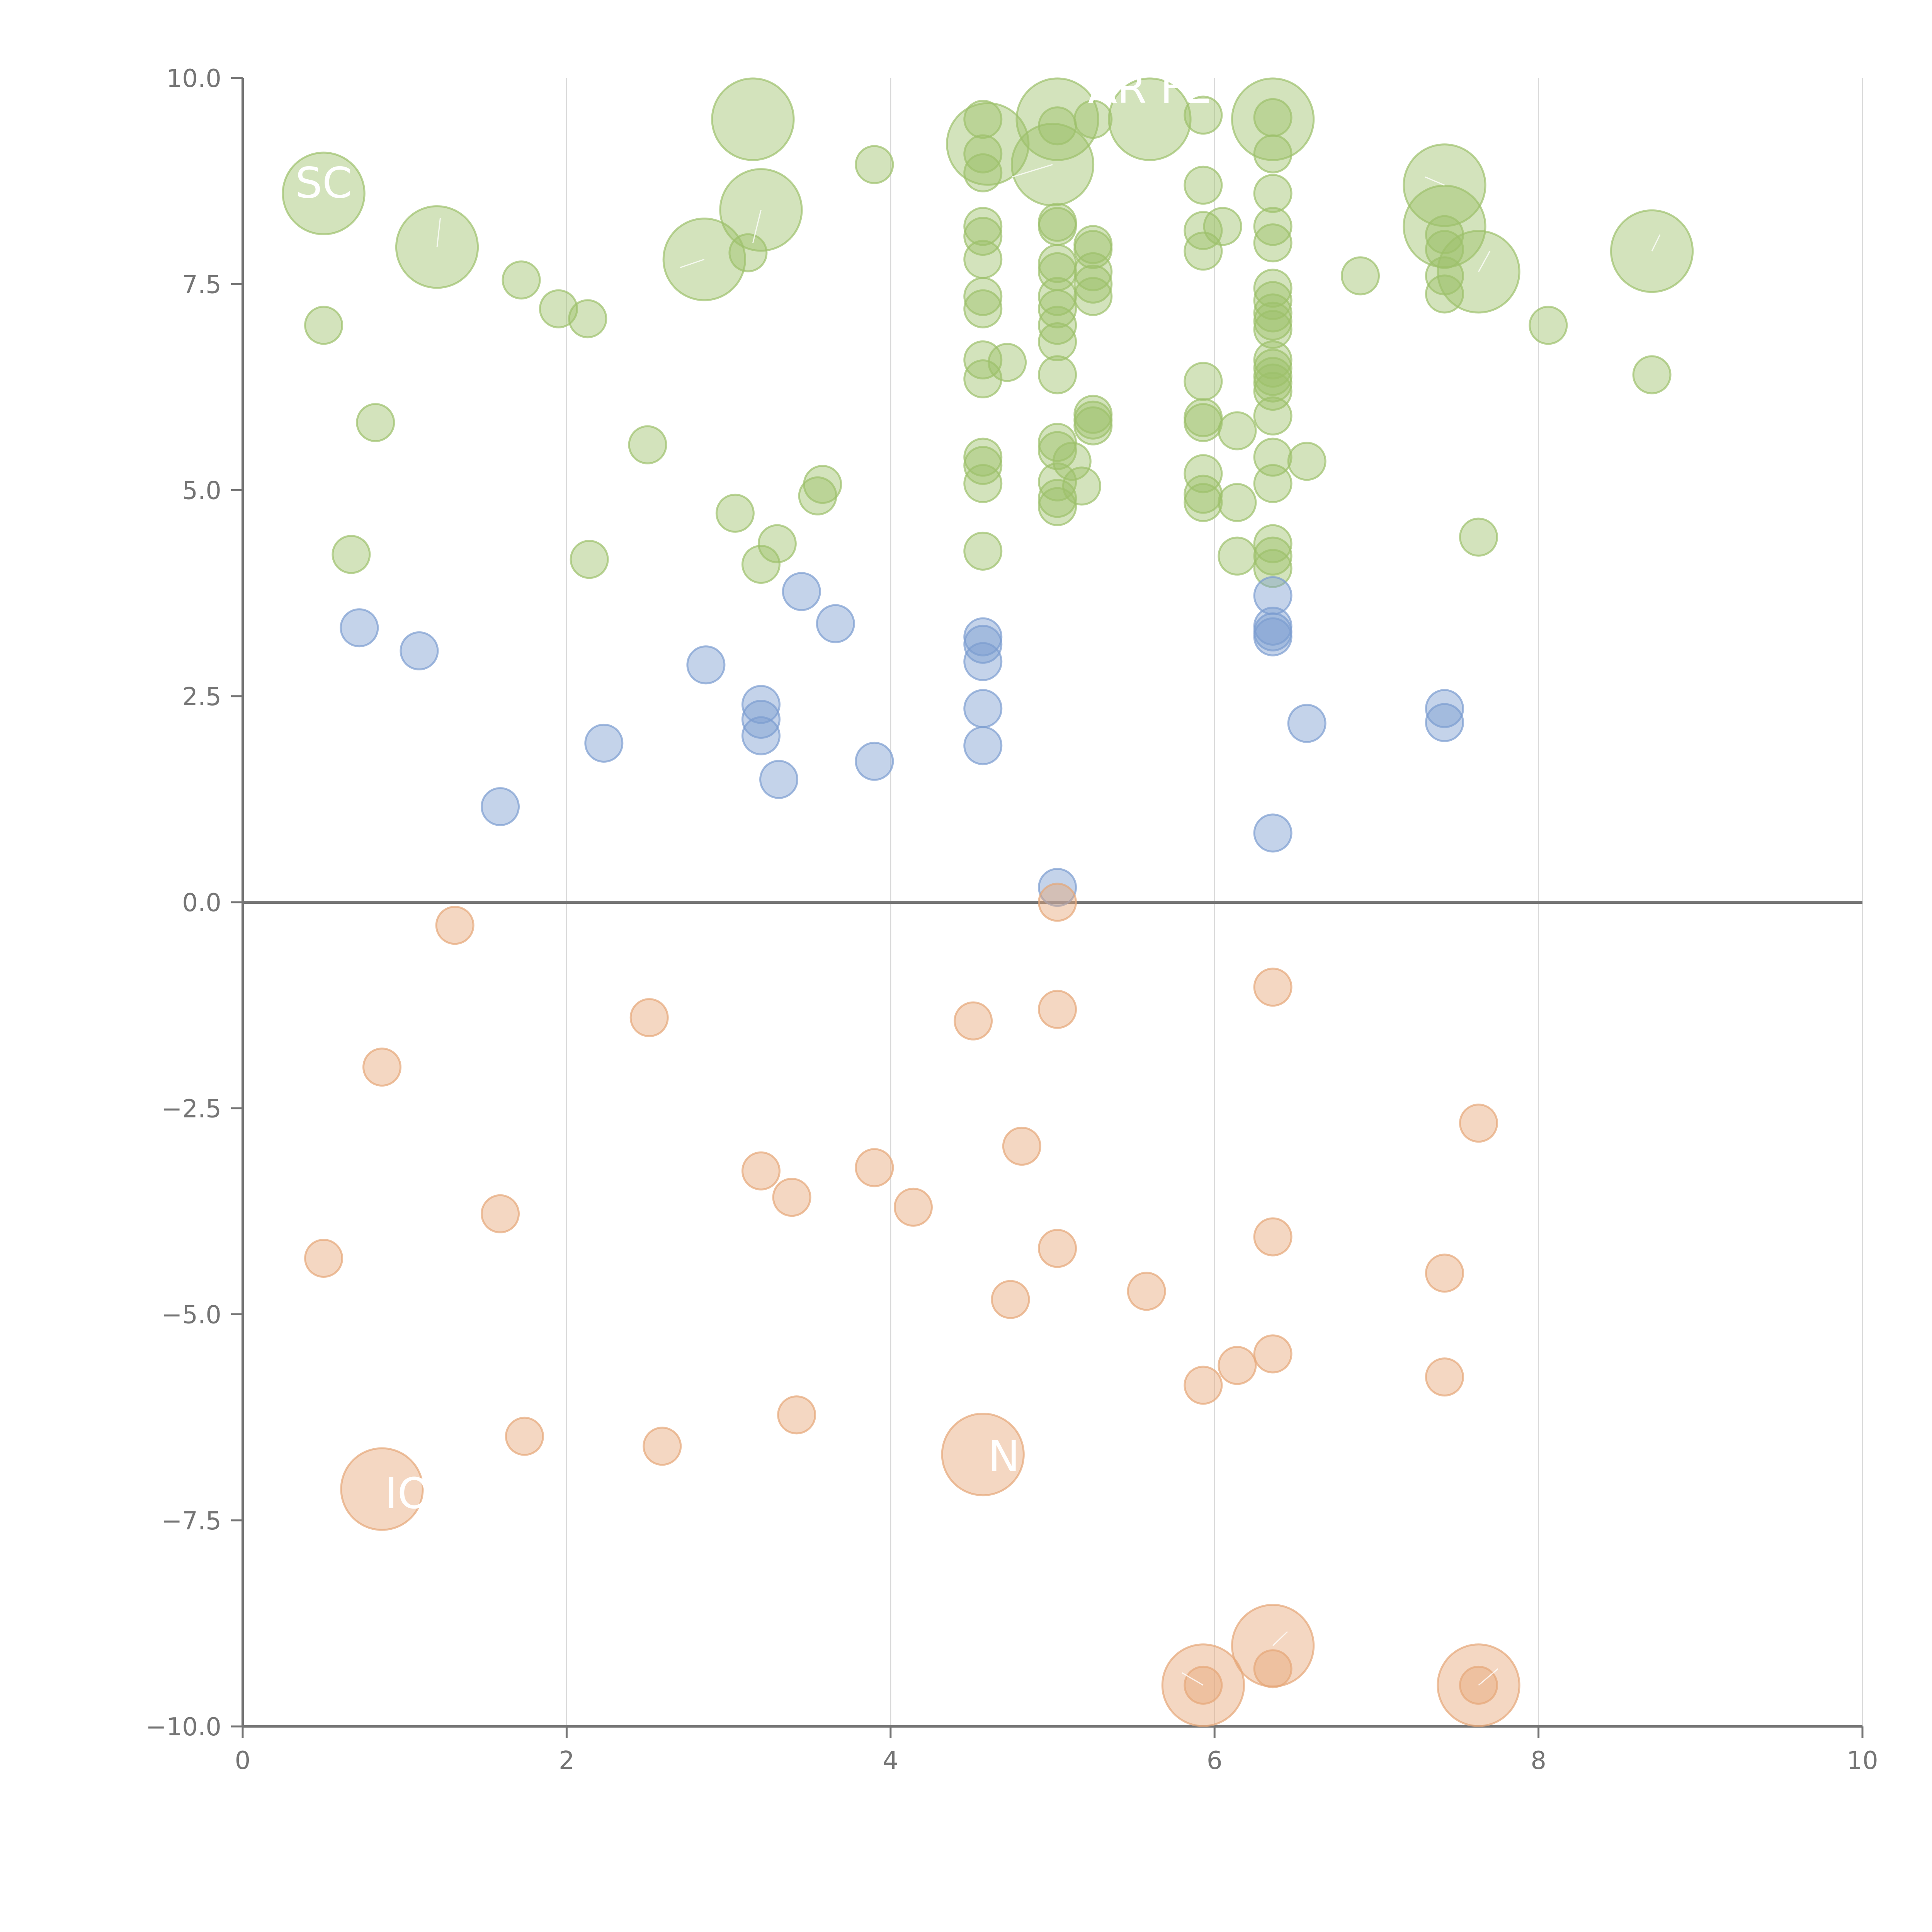 The image size is (1932, 1932). I want to click on x-tick-label: 10, so click(1863, 1761).